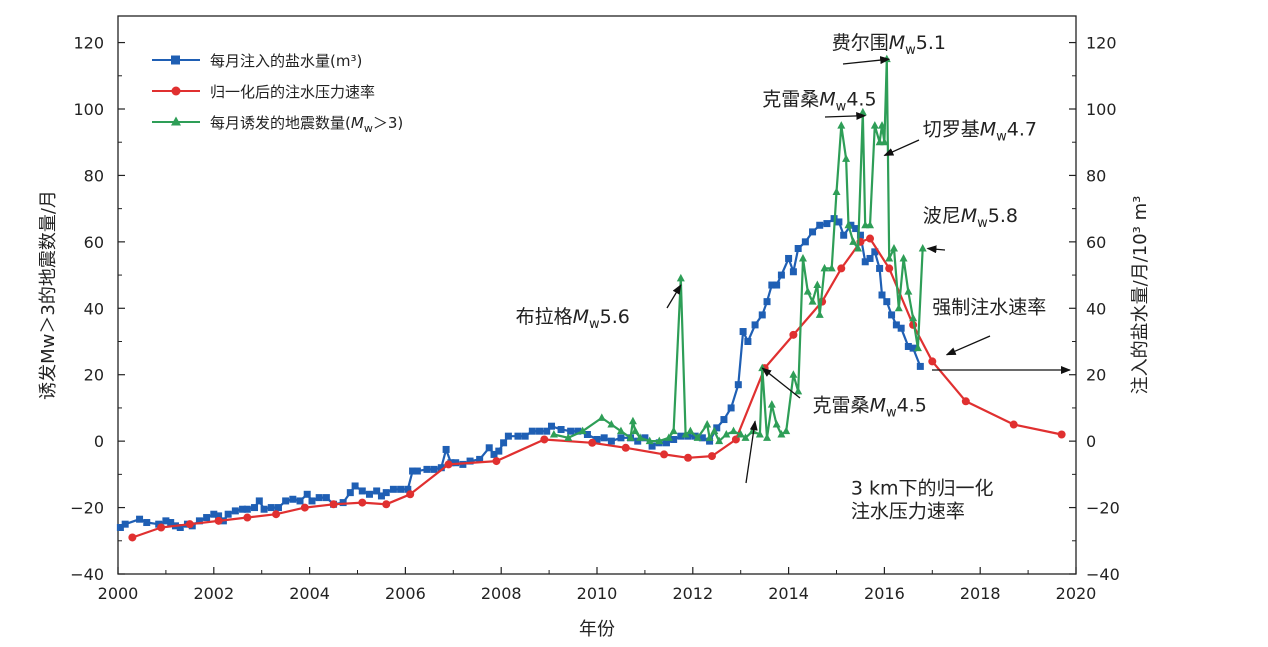 The height and width of the screenshot is (647, 1268). I want to click on annotation-label: 3 km下的归一化注水压力速率, so click(922, 499).